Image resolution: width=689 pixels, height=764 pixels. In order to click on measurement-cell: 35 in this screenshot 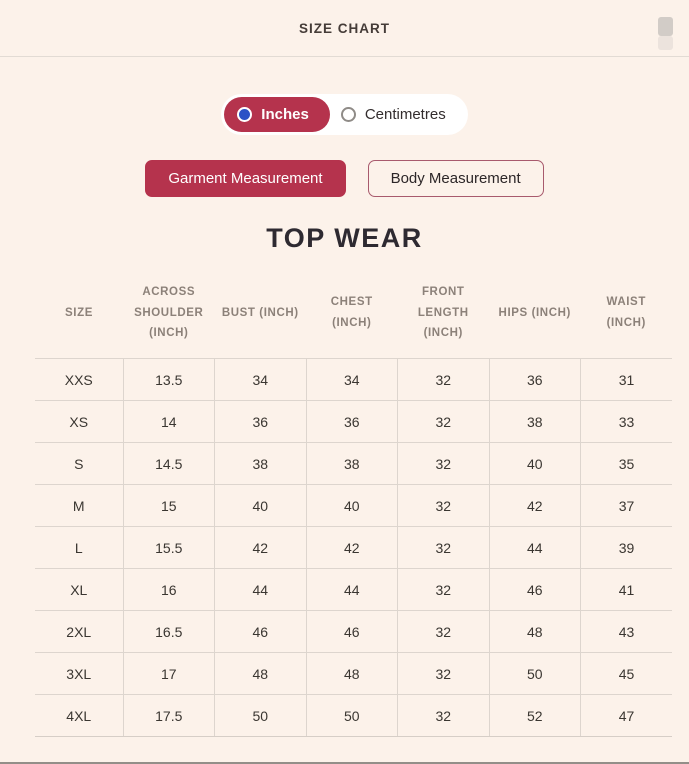, I will do `click(626, 463)`.